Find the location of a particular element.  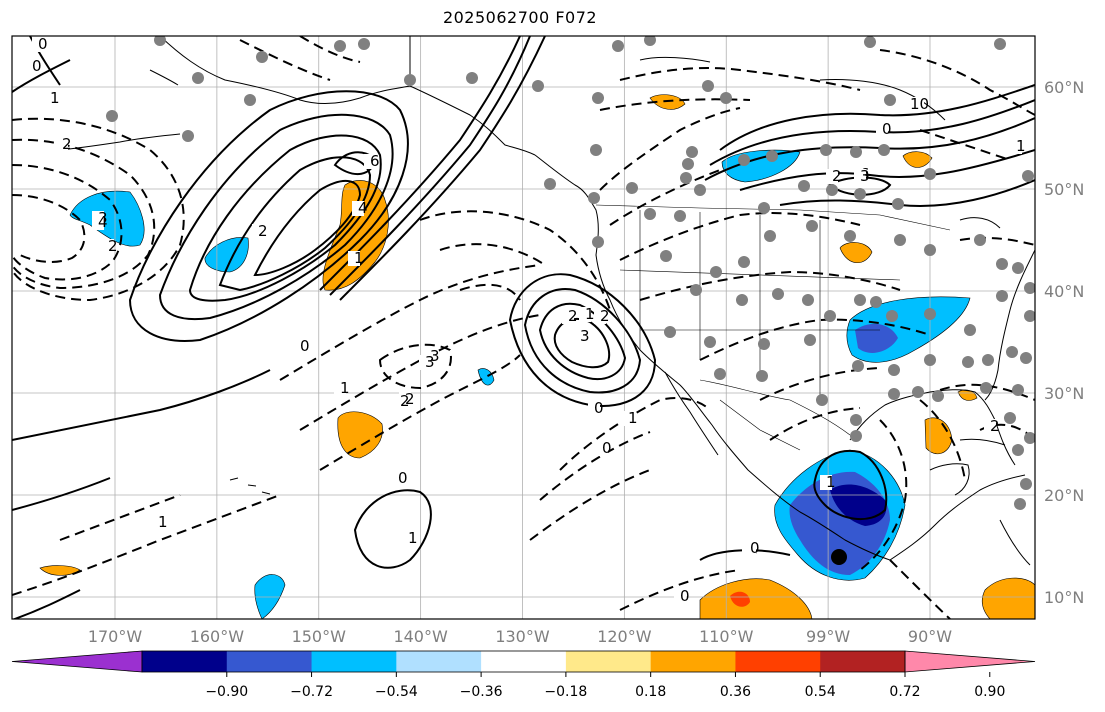

highlight-station-marker is located at coordinates (839, 557).